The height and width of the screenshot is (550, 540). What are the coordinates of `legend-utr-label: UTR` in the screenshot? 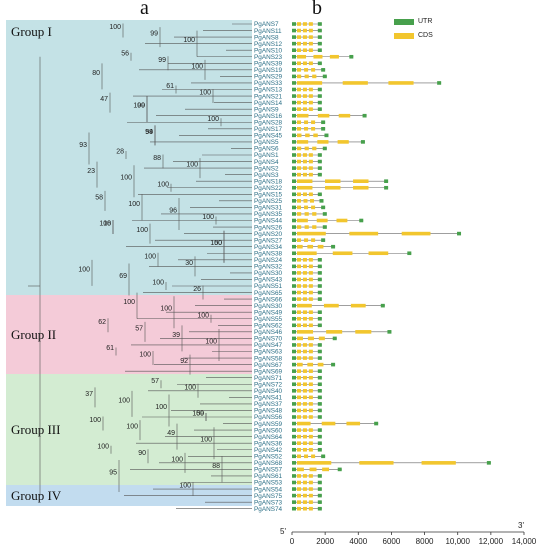 It's located at (425, 21).